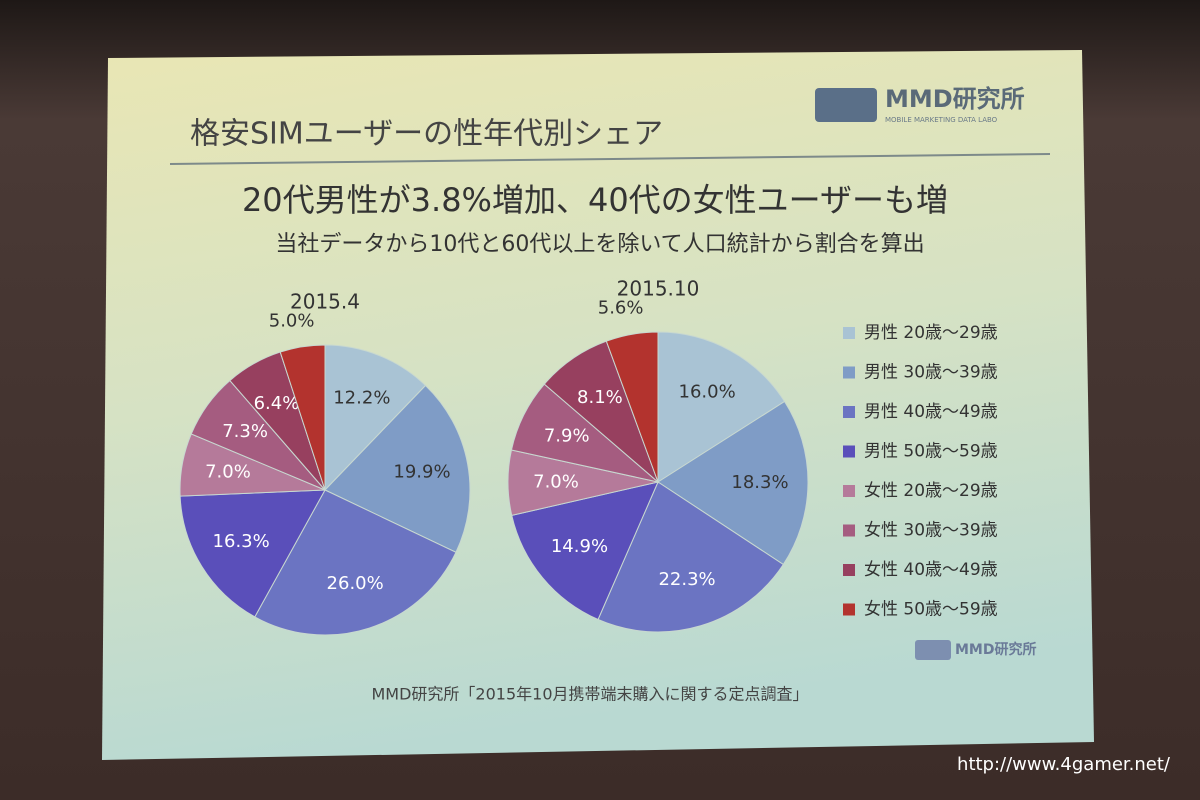 The height and width of the screenshot is (800, 1200). I want to click on value-label: 19.9%, so click(421, 471).